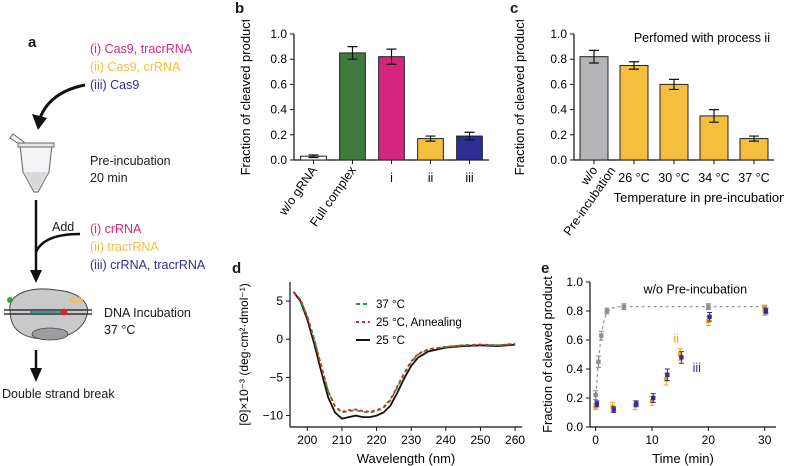  What do you see at coordinates (652, 440) in the screenshot?
I see `x-tick-label: 10` at bounding box center [652, 440].